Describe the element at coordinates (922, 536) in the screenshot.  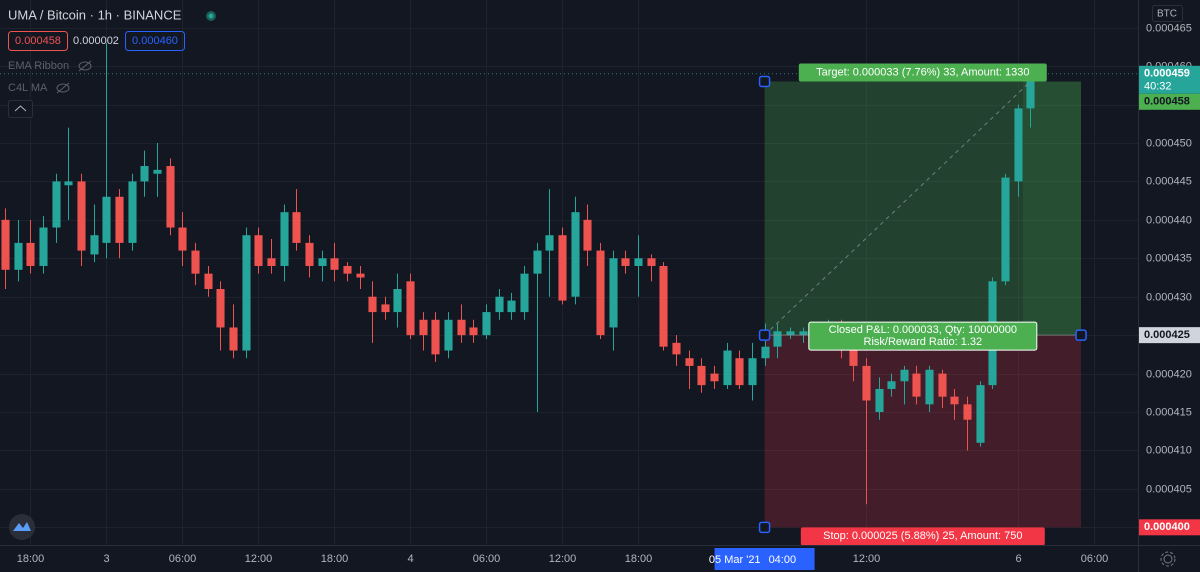
I see `stop-label: Stop: 0.000025 (5.88%) 25, Amount: 750` at that location.